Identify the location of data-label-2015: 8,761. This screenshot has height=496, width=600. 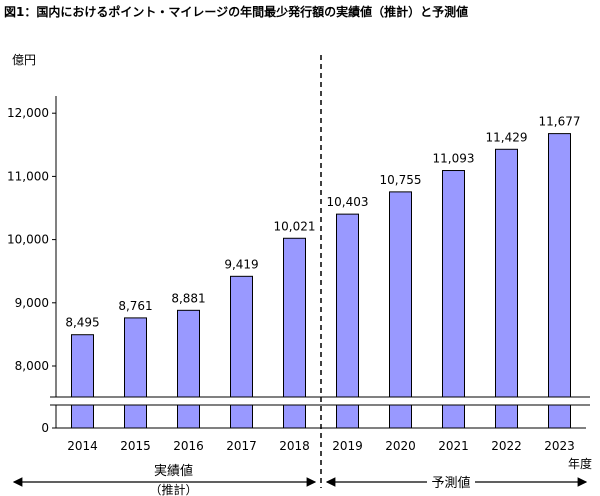
(135, 306).